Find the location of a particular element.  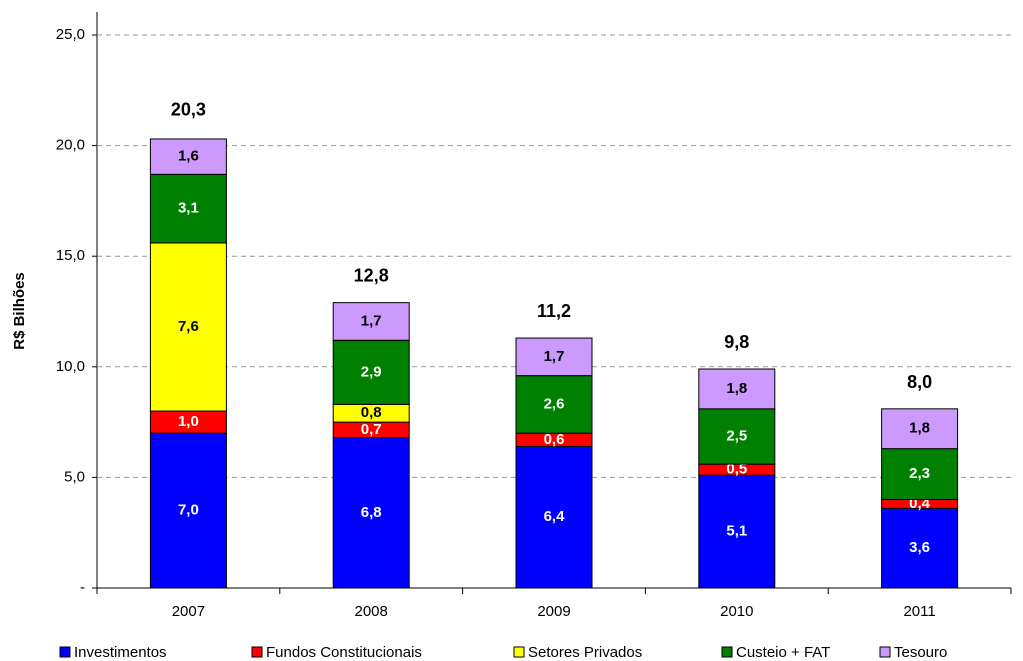

legend-label: Tesouro is located at coordinates (920, 652).